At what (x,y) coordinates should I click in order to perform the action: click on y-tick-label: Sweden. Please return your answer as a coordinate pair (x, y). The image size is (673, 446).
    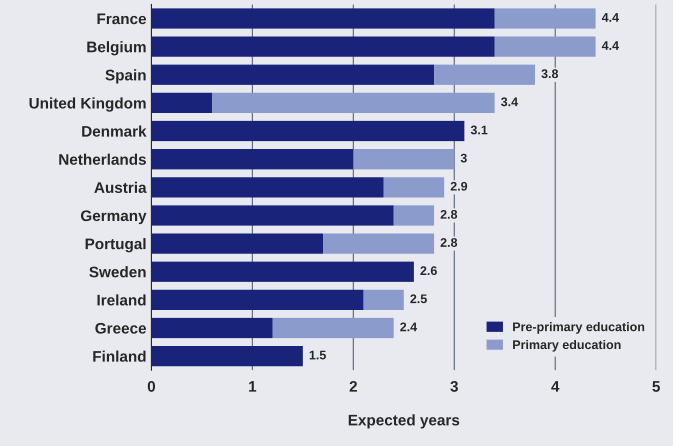
    Looking at the image, I should click on (117, 272).